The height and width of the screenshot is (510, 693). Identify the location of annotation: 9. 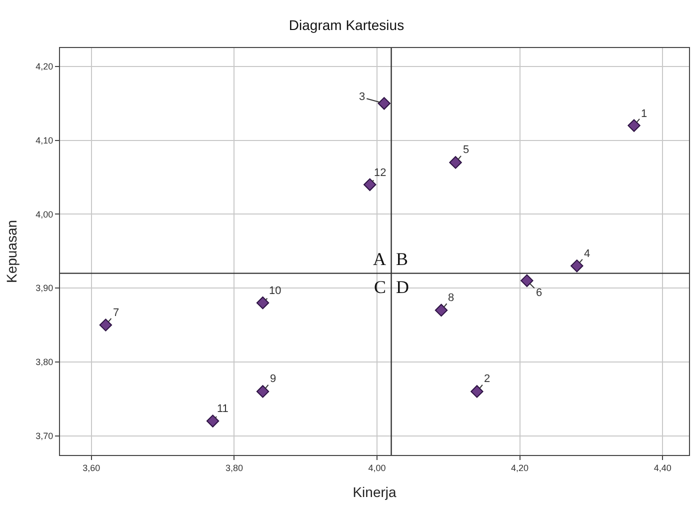
(273, 379).